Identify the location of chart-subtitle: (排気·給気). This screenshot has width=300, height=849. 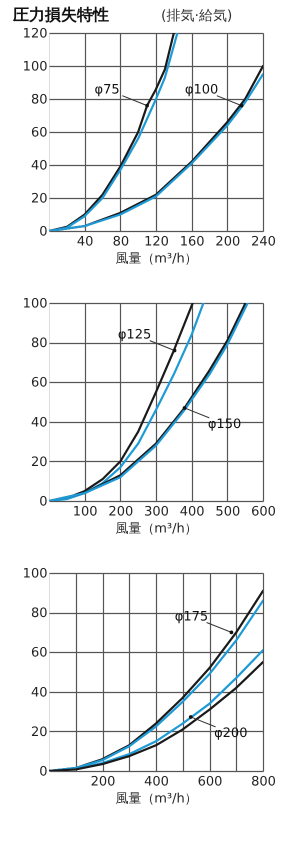
(196, 16).